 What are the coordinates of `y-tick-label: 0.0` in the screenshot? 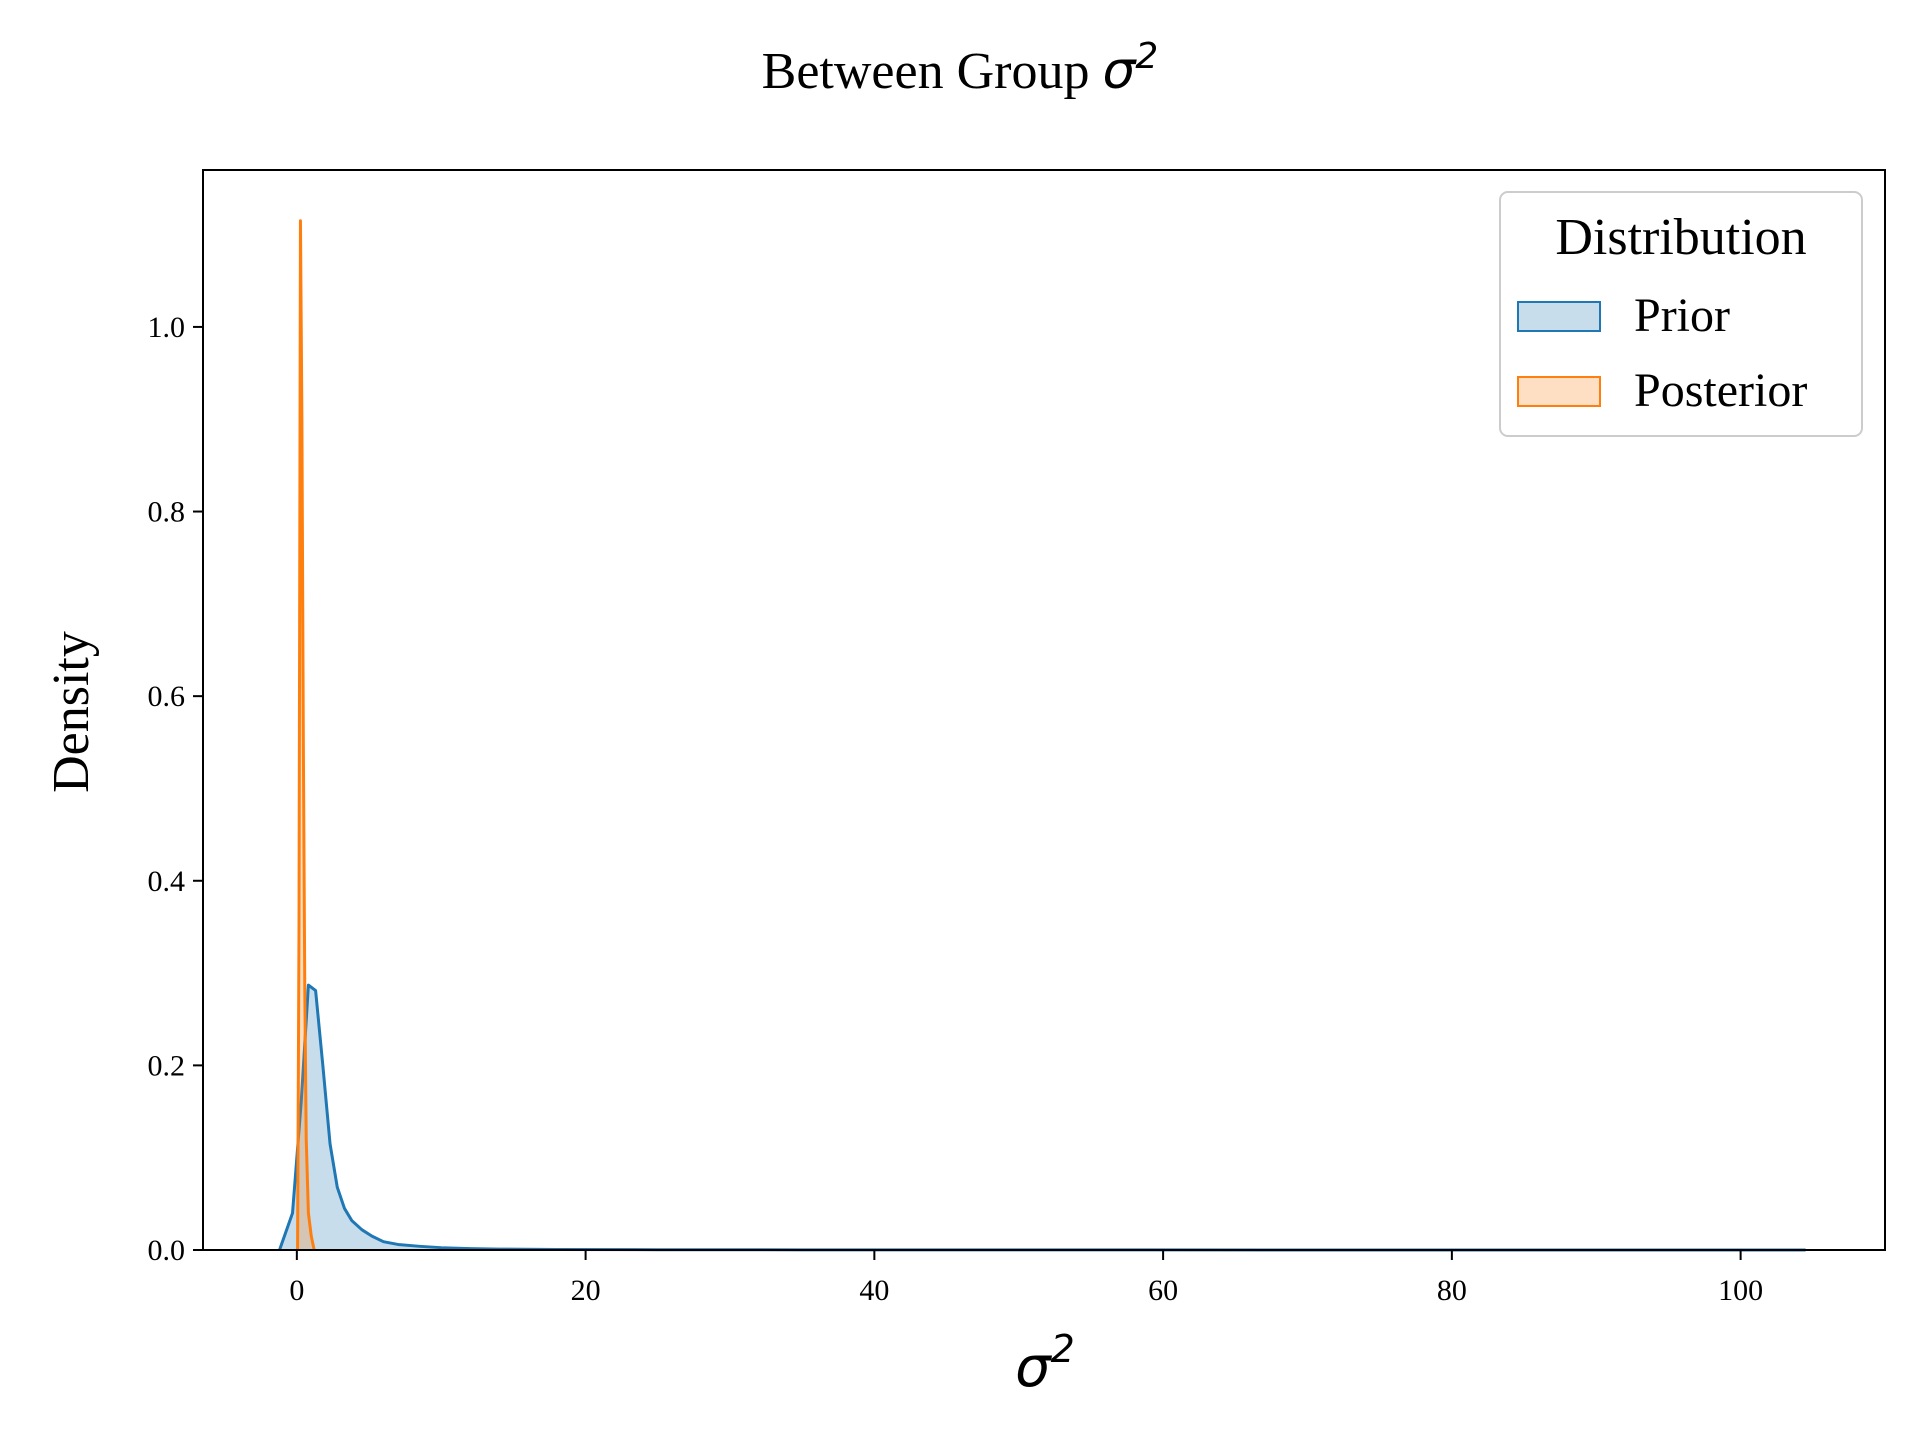 It's located at (167, 1250).